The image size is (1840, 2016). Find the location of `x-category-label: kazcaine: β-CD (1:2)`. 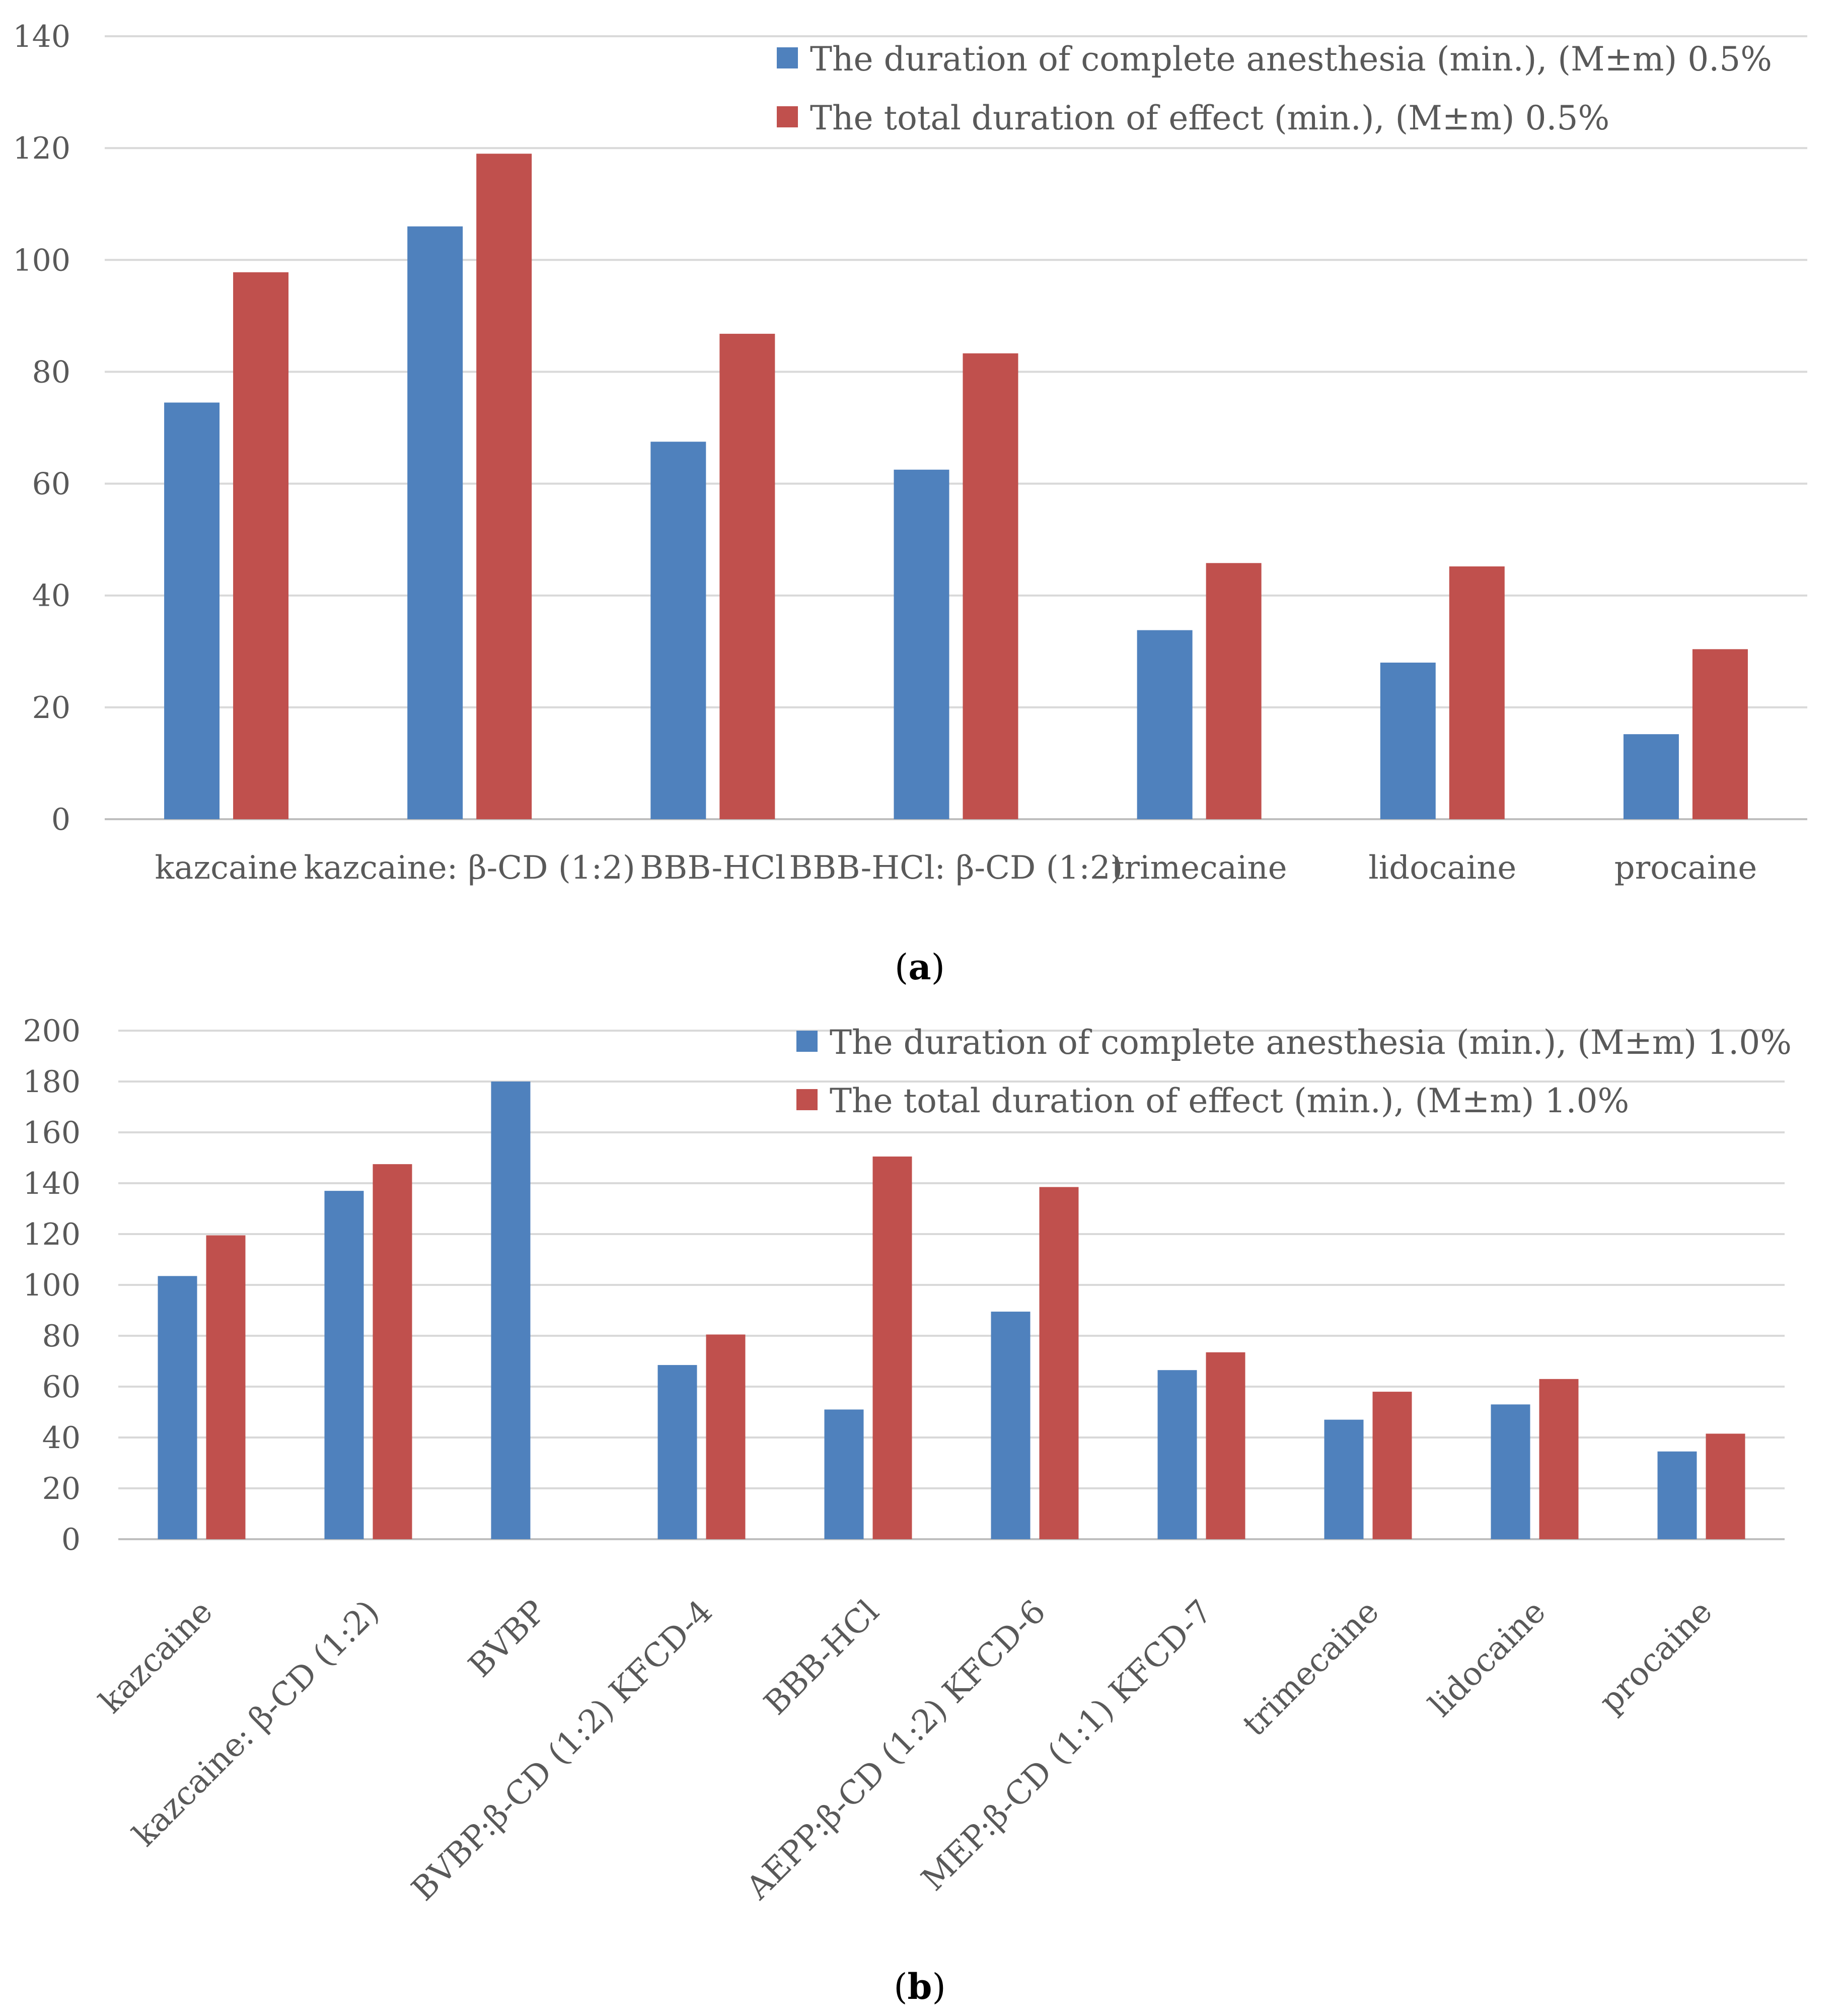

x-category-label: kazcaine: β-CD (1:2) is located at coordinates (469, 868).